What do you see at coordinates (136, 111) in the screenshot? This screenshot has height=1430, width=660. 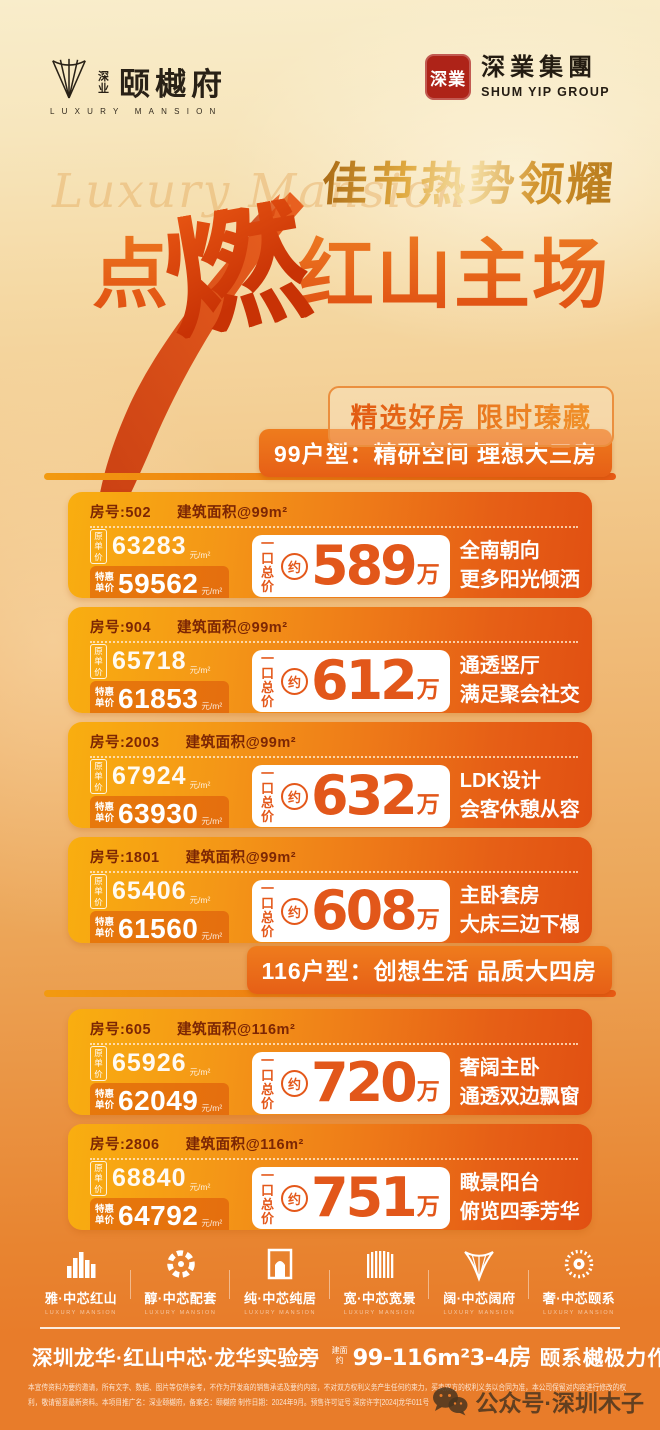 I see `project-name-en: LUXURY MANSION` at bounding box center [136, 111].